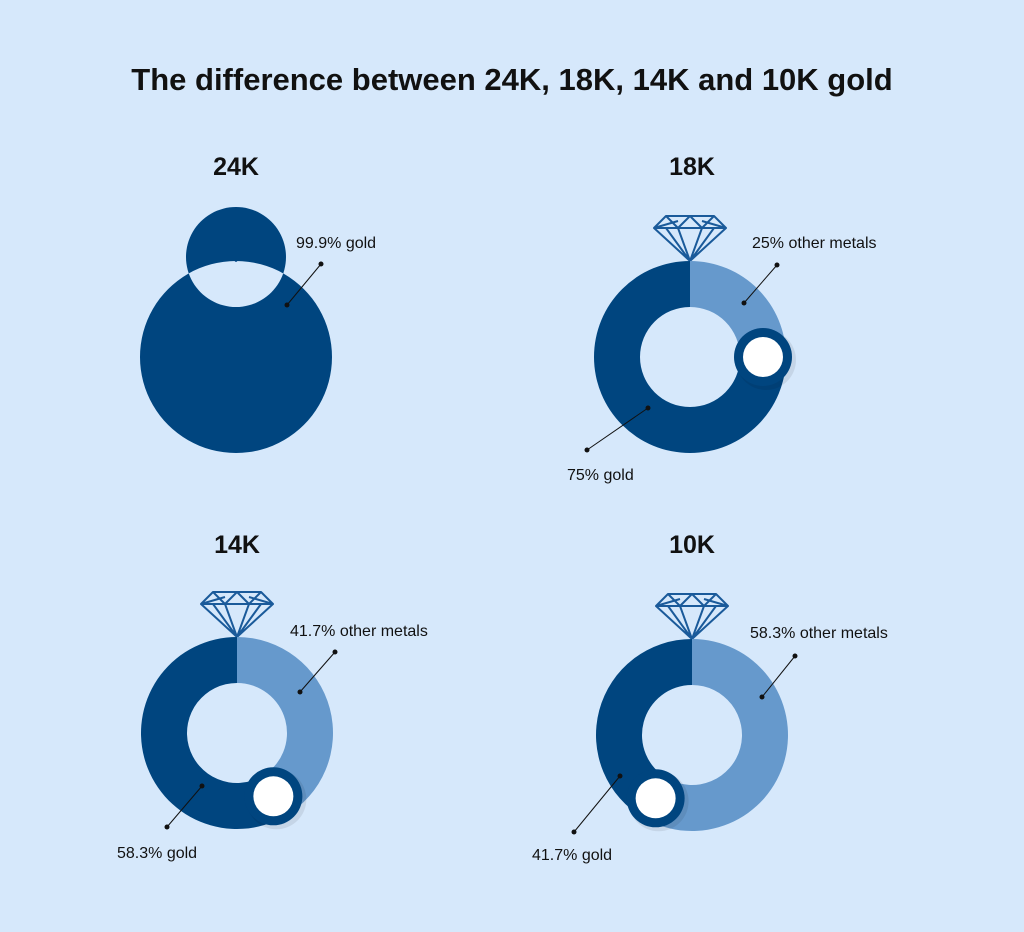 This screenshot has width=1024, height=932. What do you see at coordinates (236, 167) in the screenshot?
I see `chart-title: 24K` at bounding box center [236, 167].